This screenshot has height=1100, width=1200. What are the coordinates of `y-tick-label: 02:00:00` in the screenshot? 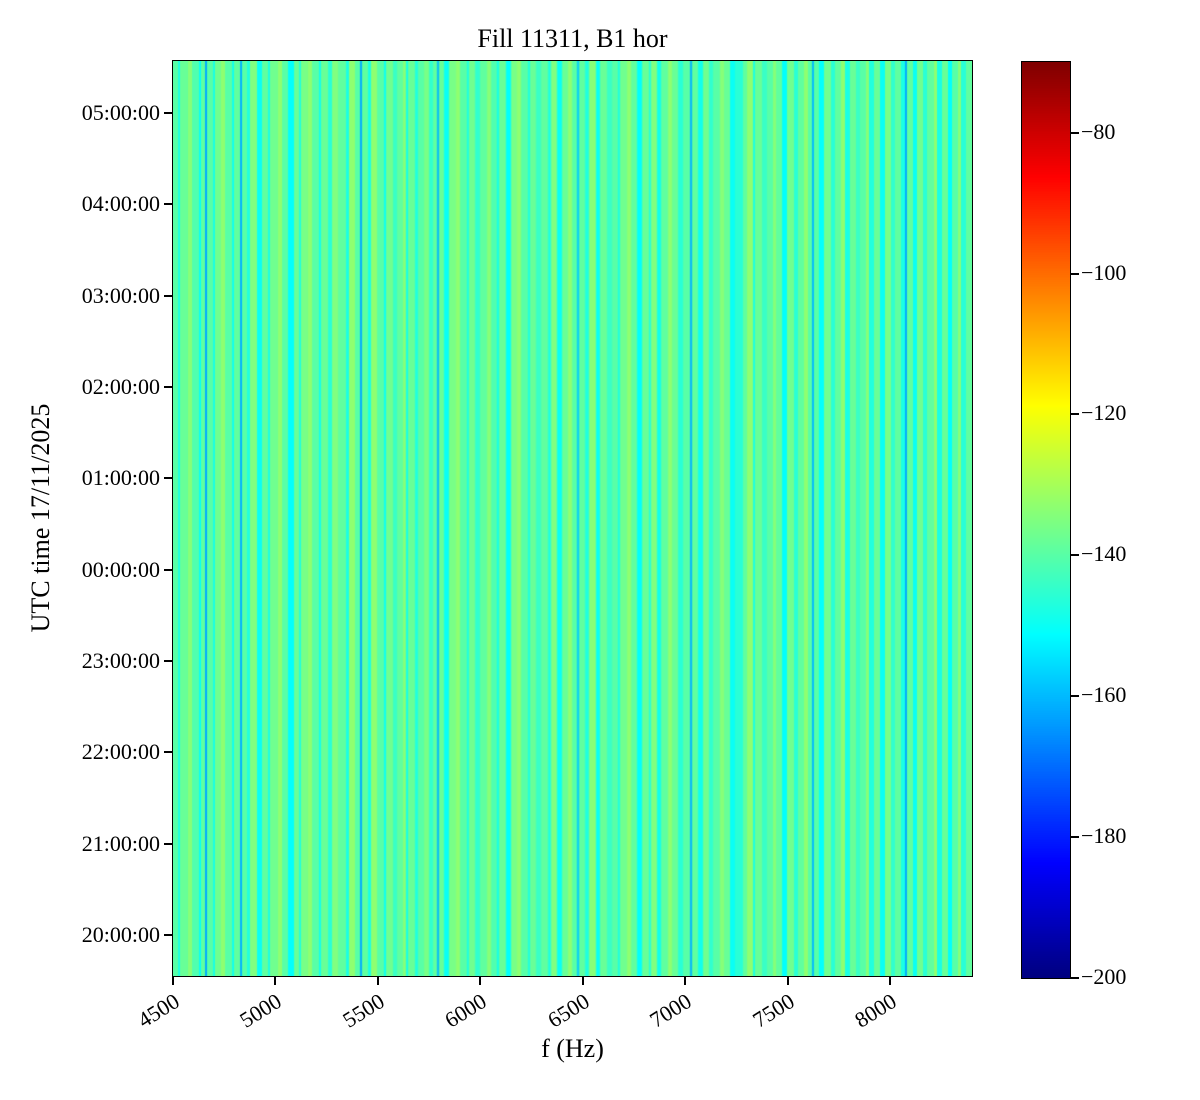 It's located at (120, 386).